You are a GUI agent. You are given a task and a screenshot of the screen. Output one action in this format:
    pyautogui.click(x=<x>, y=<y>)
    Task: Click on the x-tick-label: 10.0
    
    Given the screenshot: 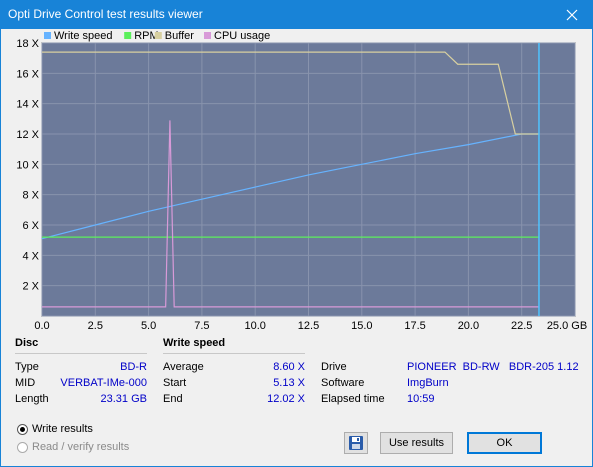 What is the action you would take?
    pyautogui.click(x=254, y=326)
    